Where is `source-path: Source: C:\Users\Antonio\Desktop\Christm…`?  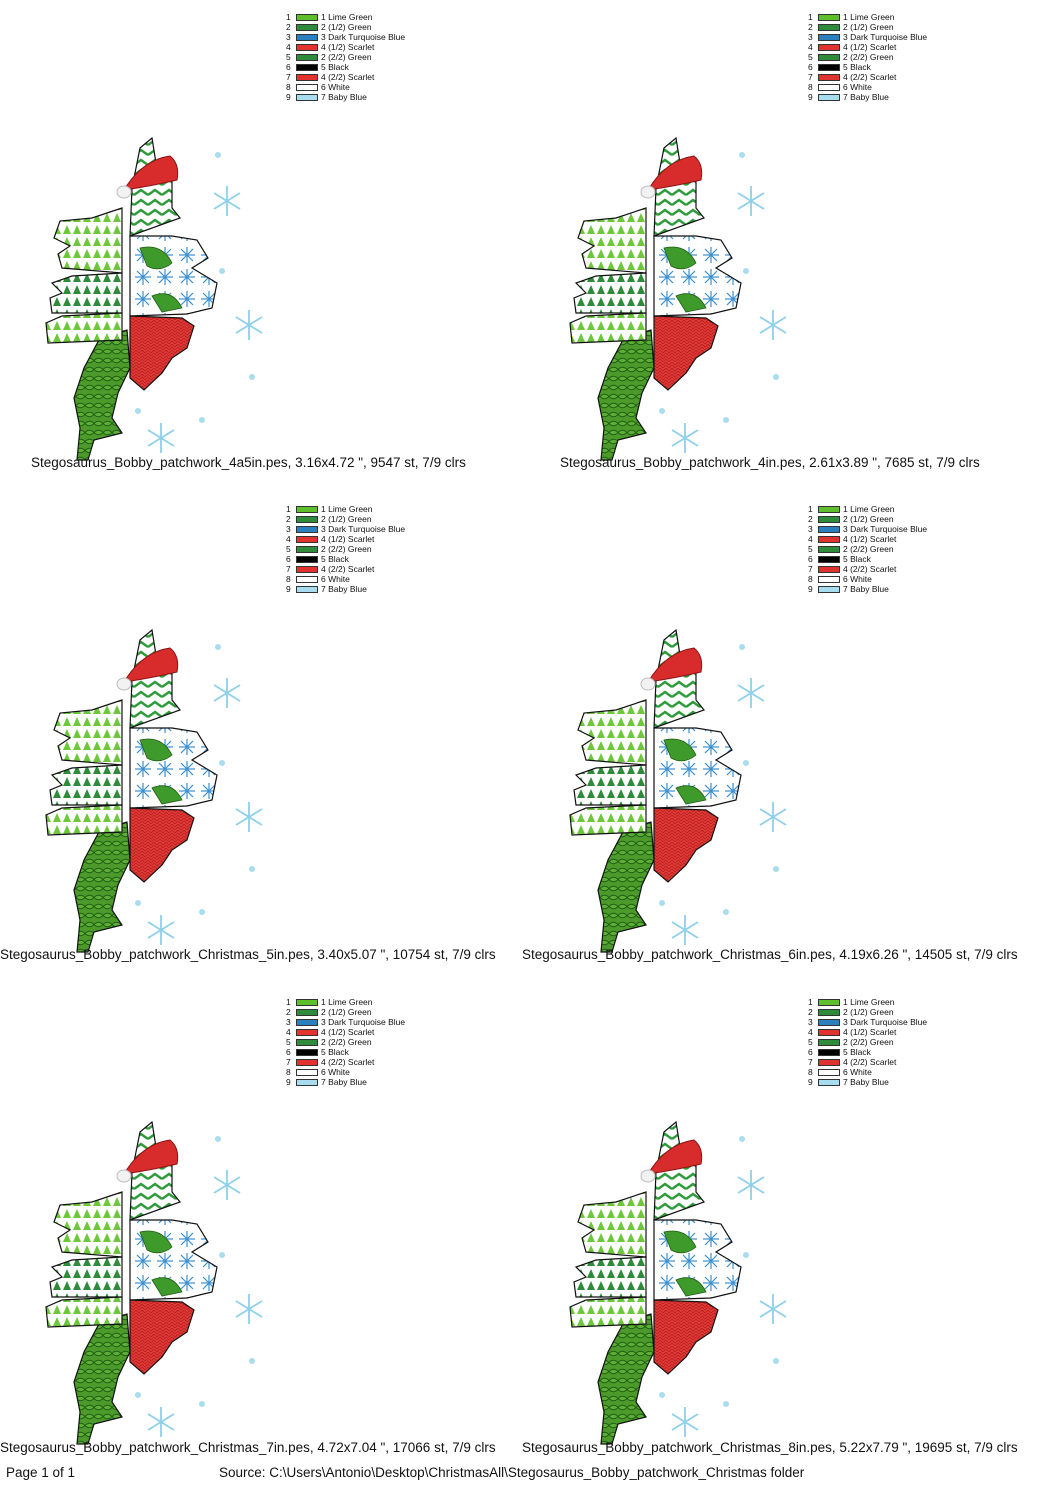
source-path: Source: C:\Users\Antonio\Desktop\Christm… is located at coordinates (512, 1472).